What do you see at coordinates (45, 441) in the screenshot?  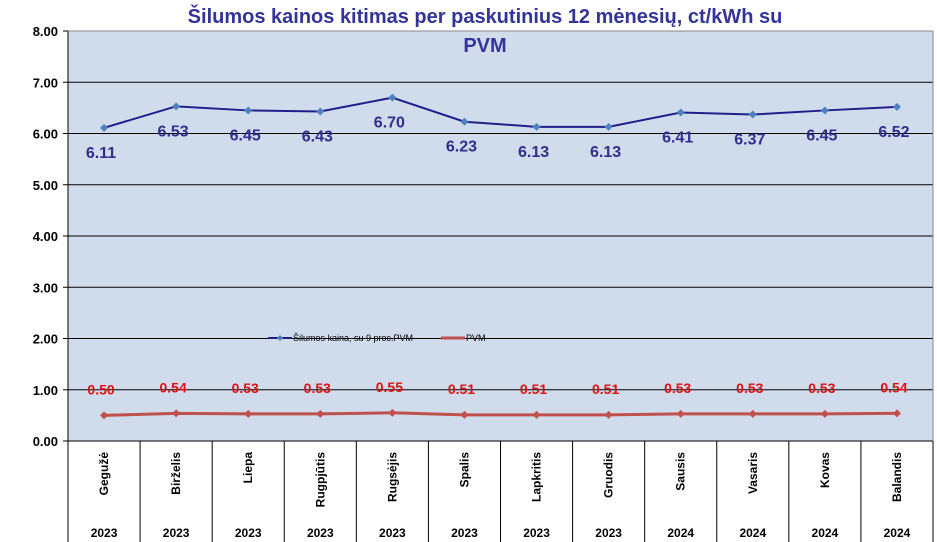 I see `y-tick-label: 0.00` at bounding box center [45, 441].